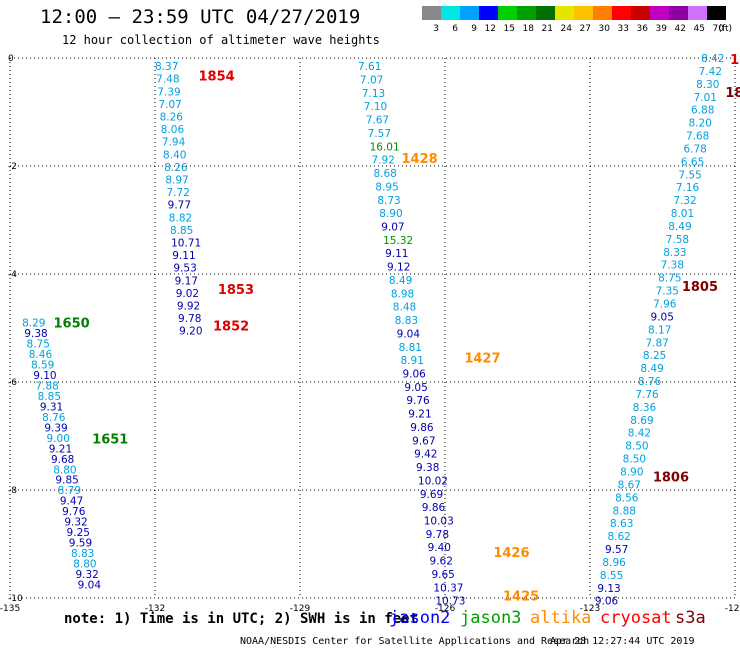 The image size is (740, 650). I want to click on wave-height-value: 8.88, so click(624, 511).